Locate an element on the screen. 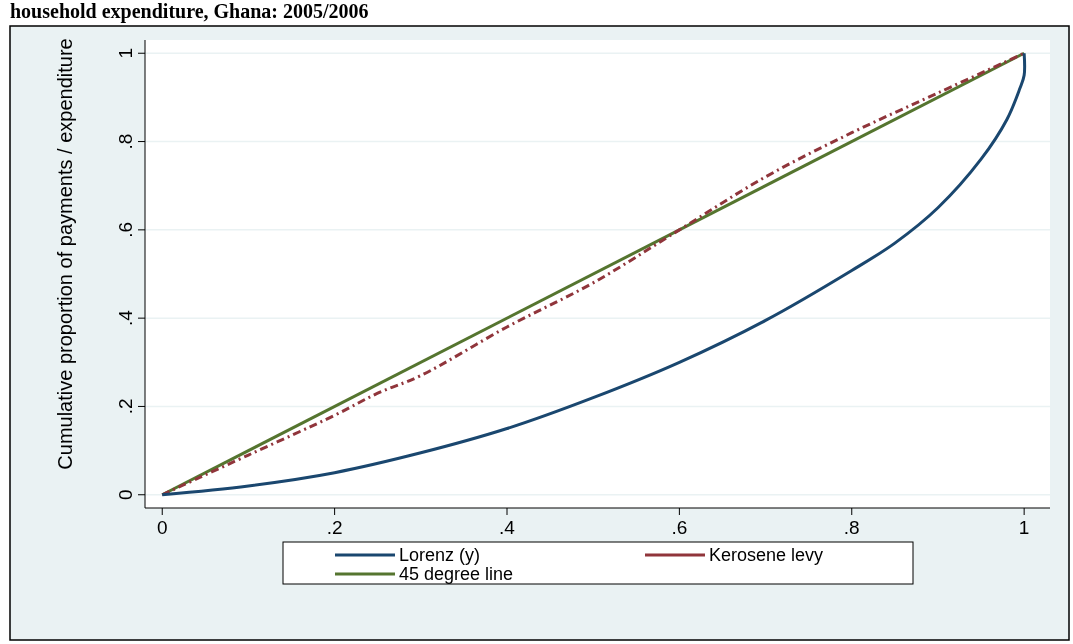  x-tick-label: 1 is located at coordinates (1024, 527).